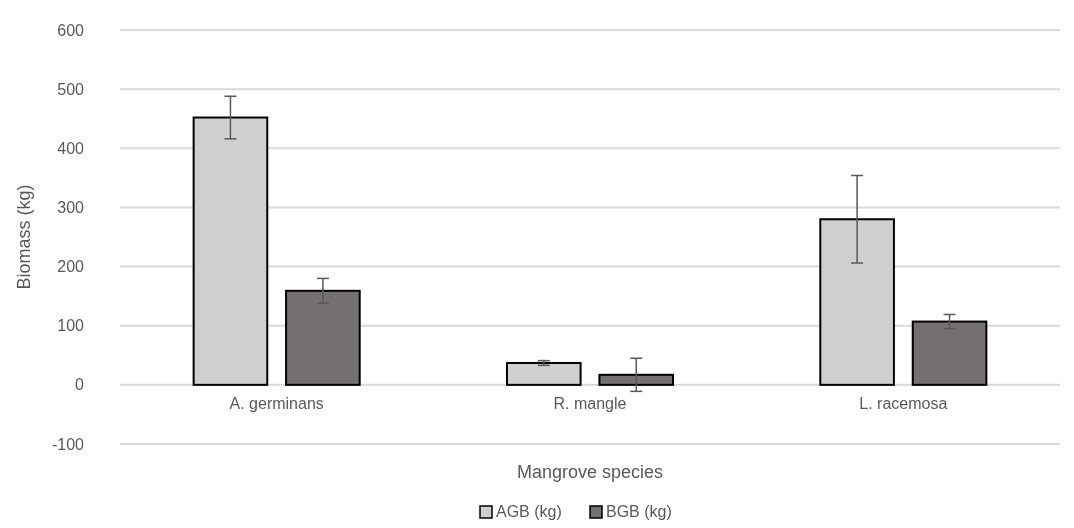 The height and width of the screenshot is (528, 1074). What do you see at coordinates (529, 511) in the screenshot?
I see `legend-label: AGB (kg)` at bounding box center [529, 511].